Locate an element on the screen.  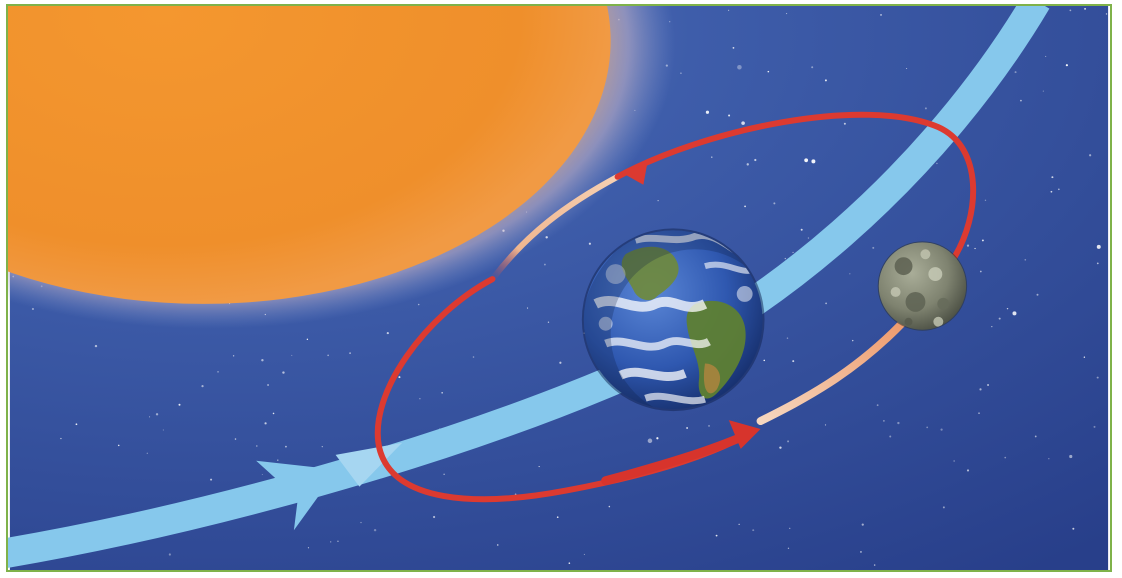
moon is located at coordinates (922, 286).